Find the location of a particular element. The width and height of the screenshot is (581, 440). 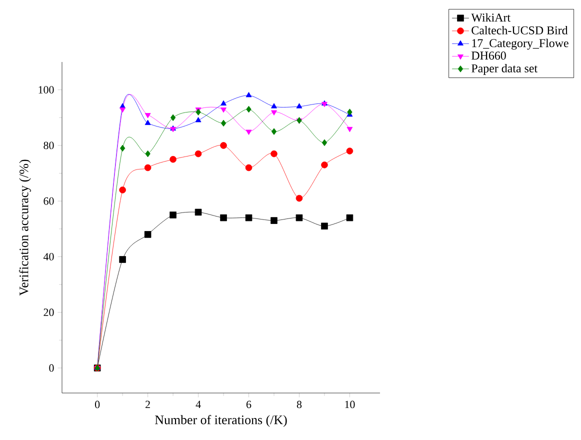

x-tick-label: 2 is located at coordinates (148, 404).